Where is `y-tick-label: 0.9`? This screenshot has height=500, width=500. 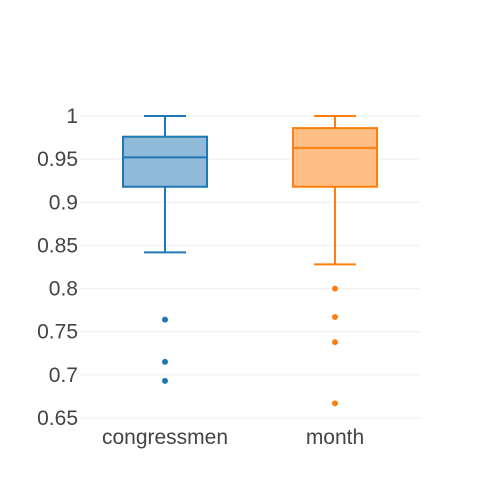 y-tick-label: 0.9 is located at coordinates (63, 202).